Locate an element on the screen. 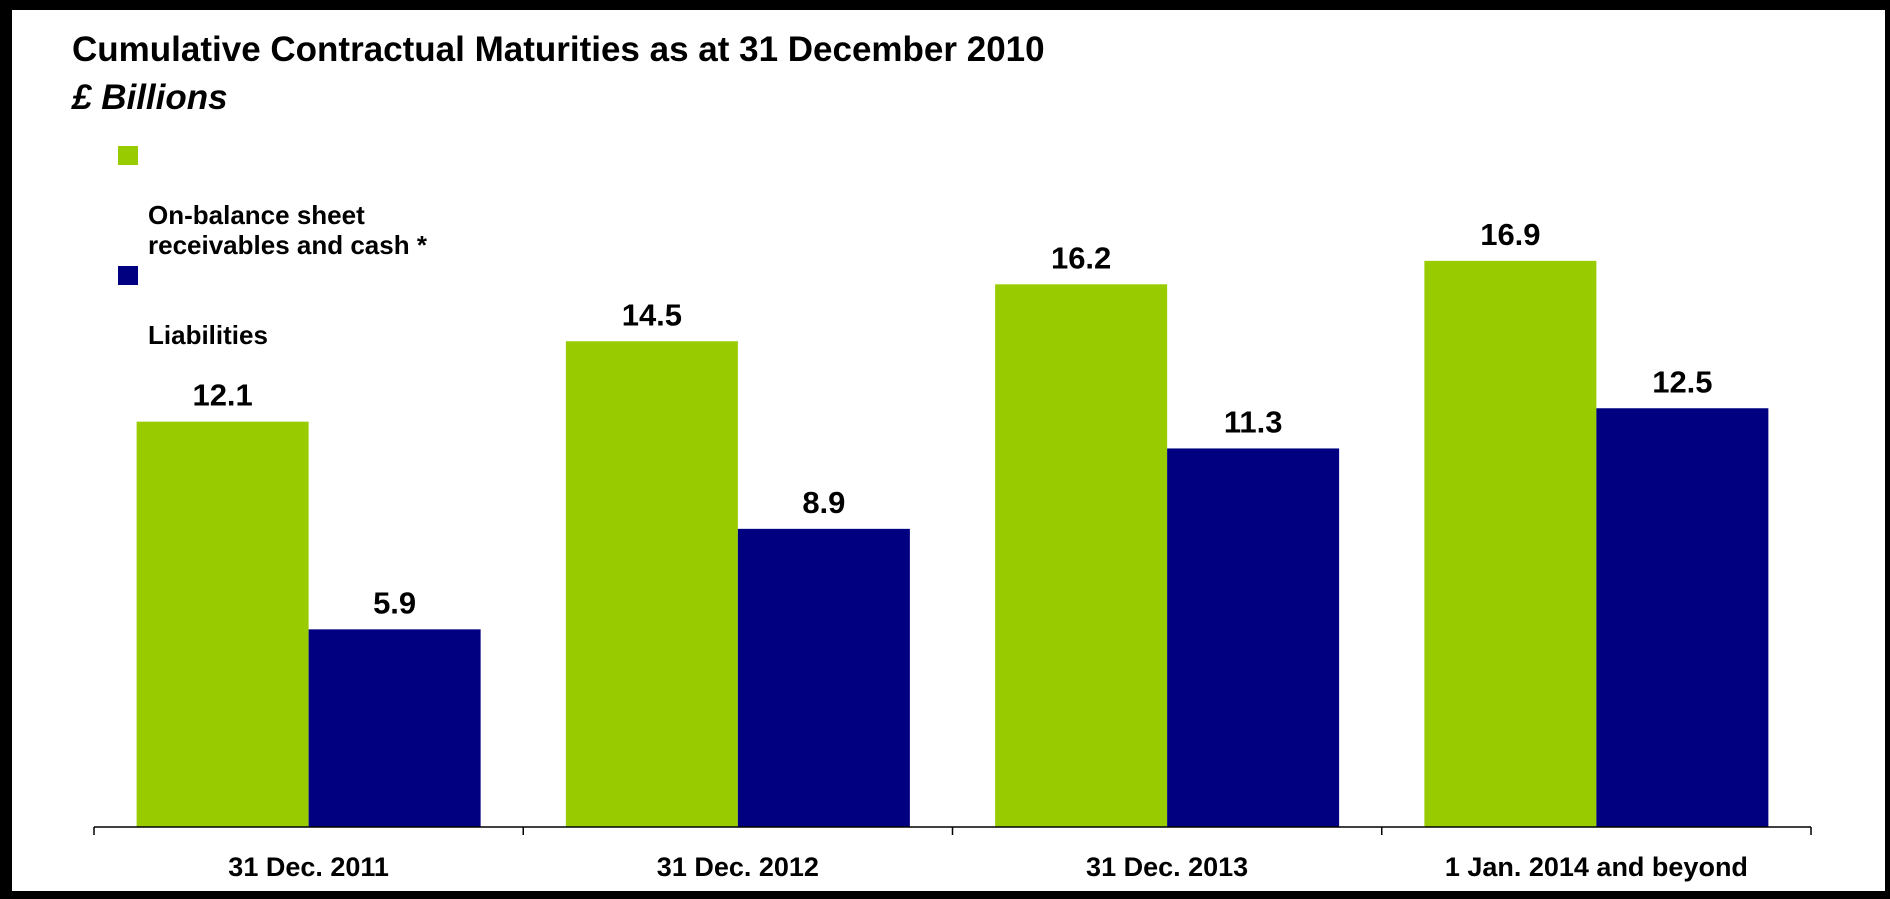  x-tick-label: 31 Dec. 2012 is located at coordinates (738, 867).